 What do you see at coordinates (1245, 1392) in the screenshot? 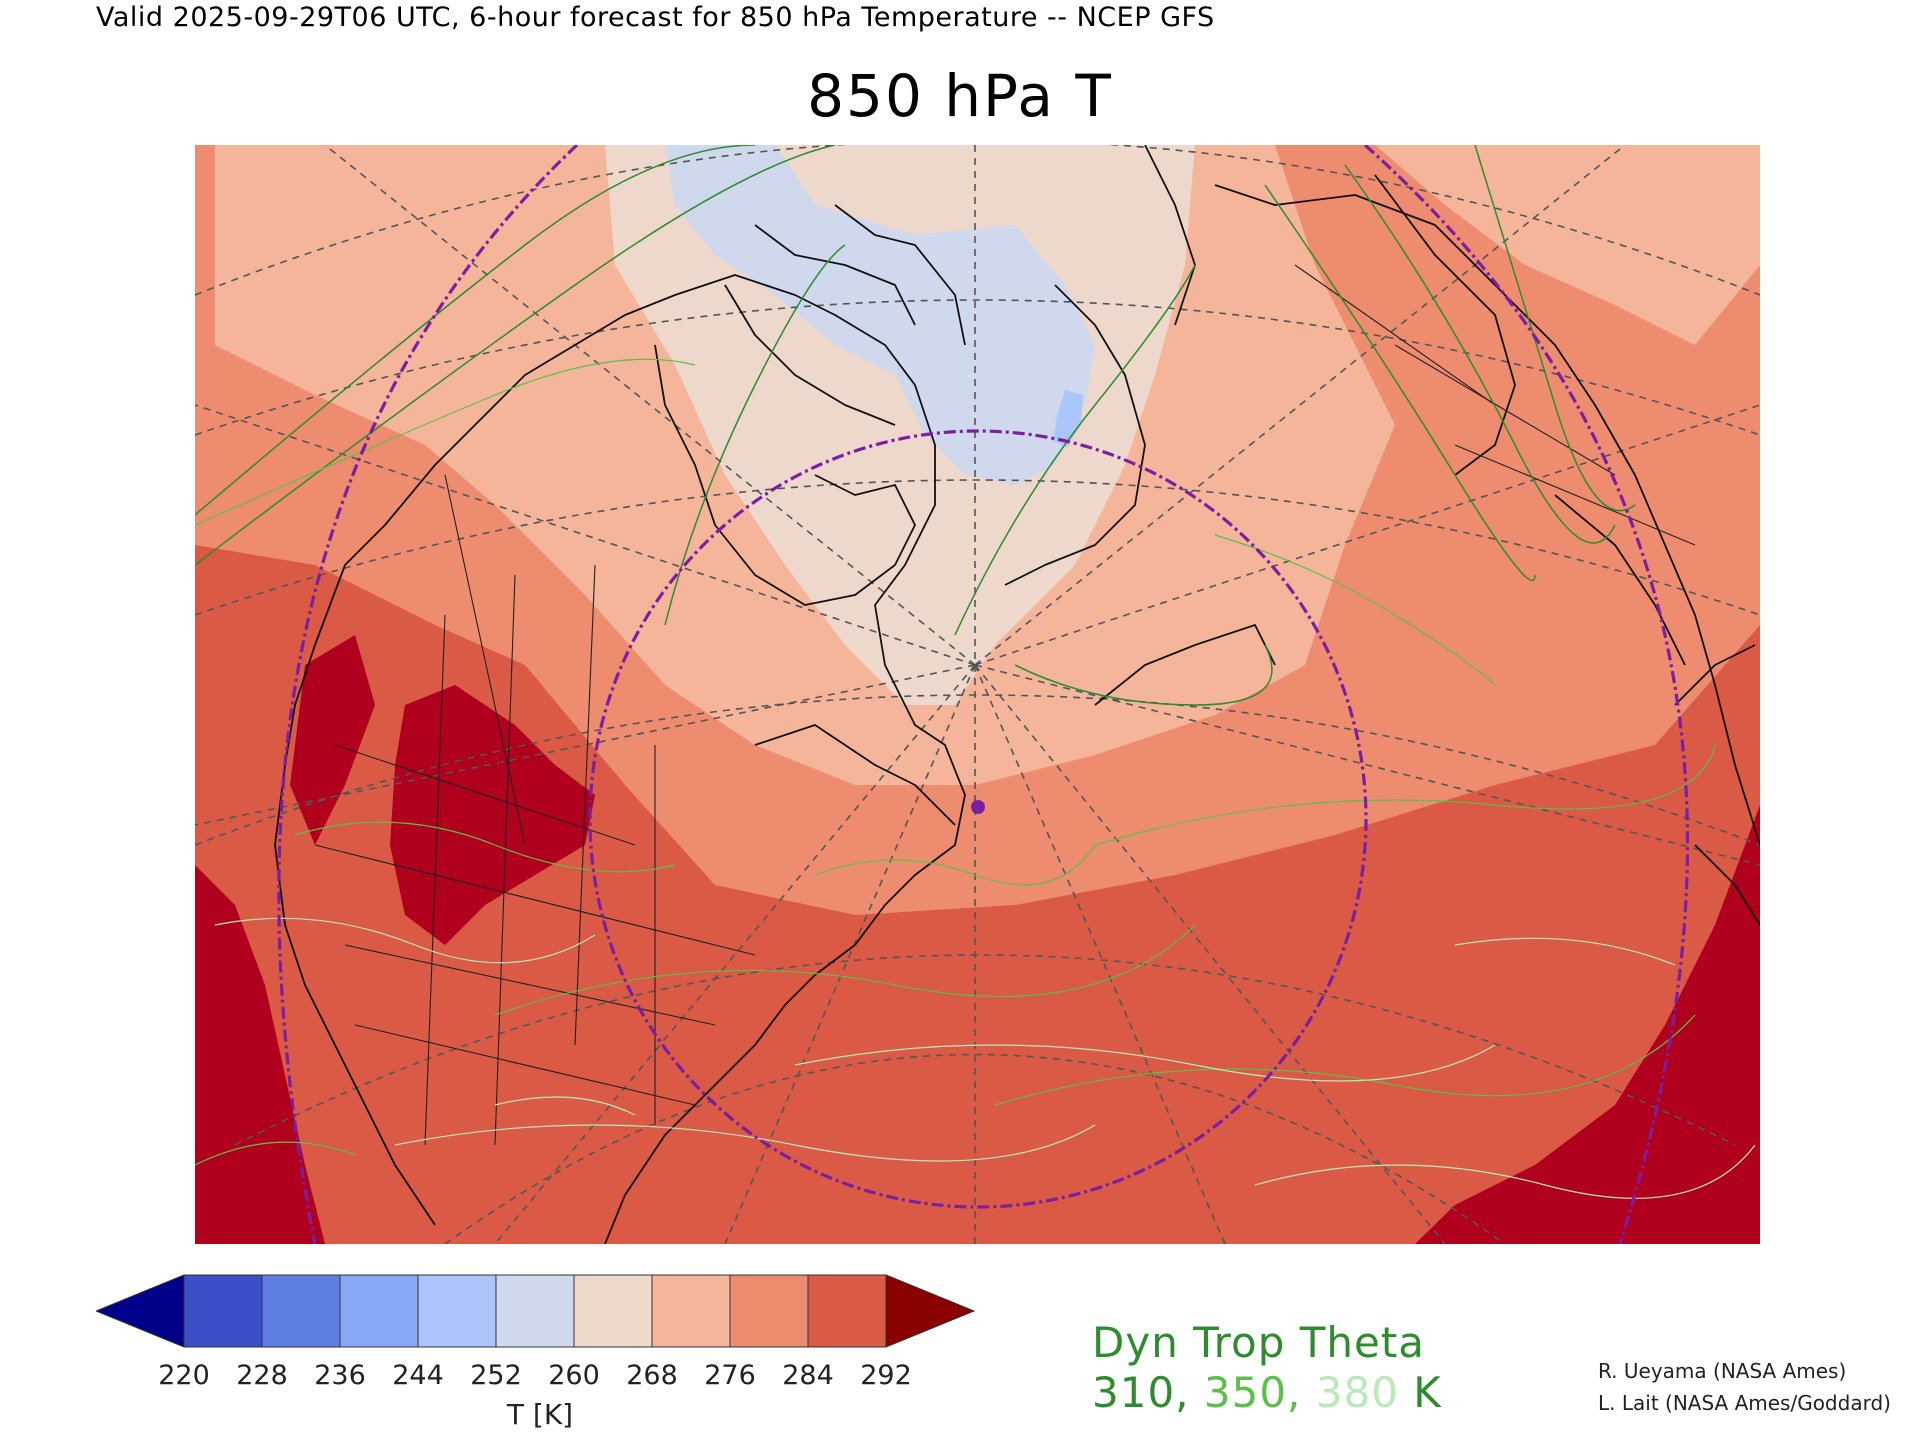
I see `legend-350-value: 350` at bounding box center [1245, 1392].